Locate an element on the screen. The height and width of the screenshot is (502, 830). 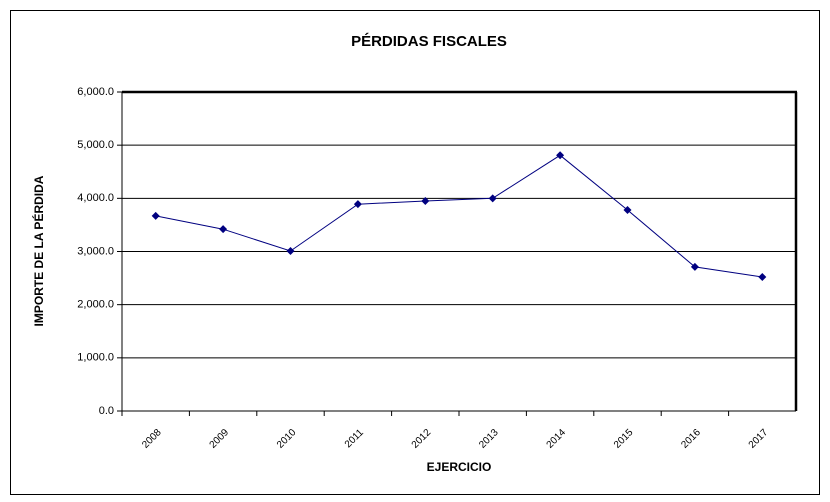
y-tick-label: 5,000.0 is located at coordinates (95, 145).